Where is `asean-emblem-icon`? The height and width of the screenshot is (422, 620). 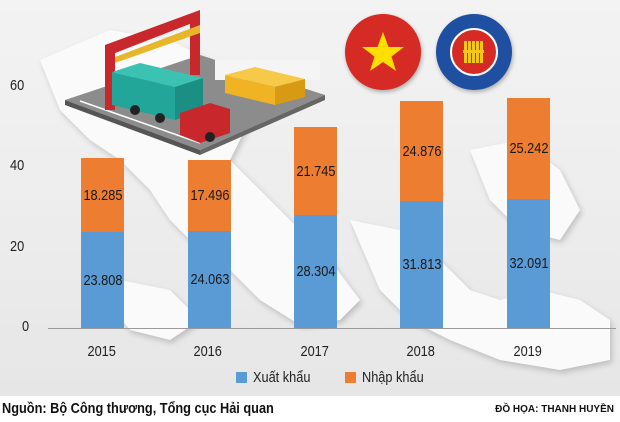 asean-emblem-icon is located at coordinates (474, 52).